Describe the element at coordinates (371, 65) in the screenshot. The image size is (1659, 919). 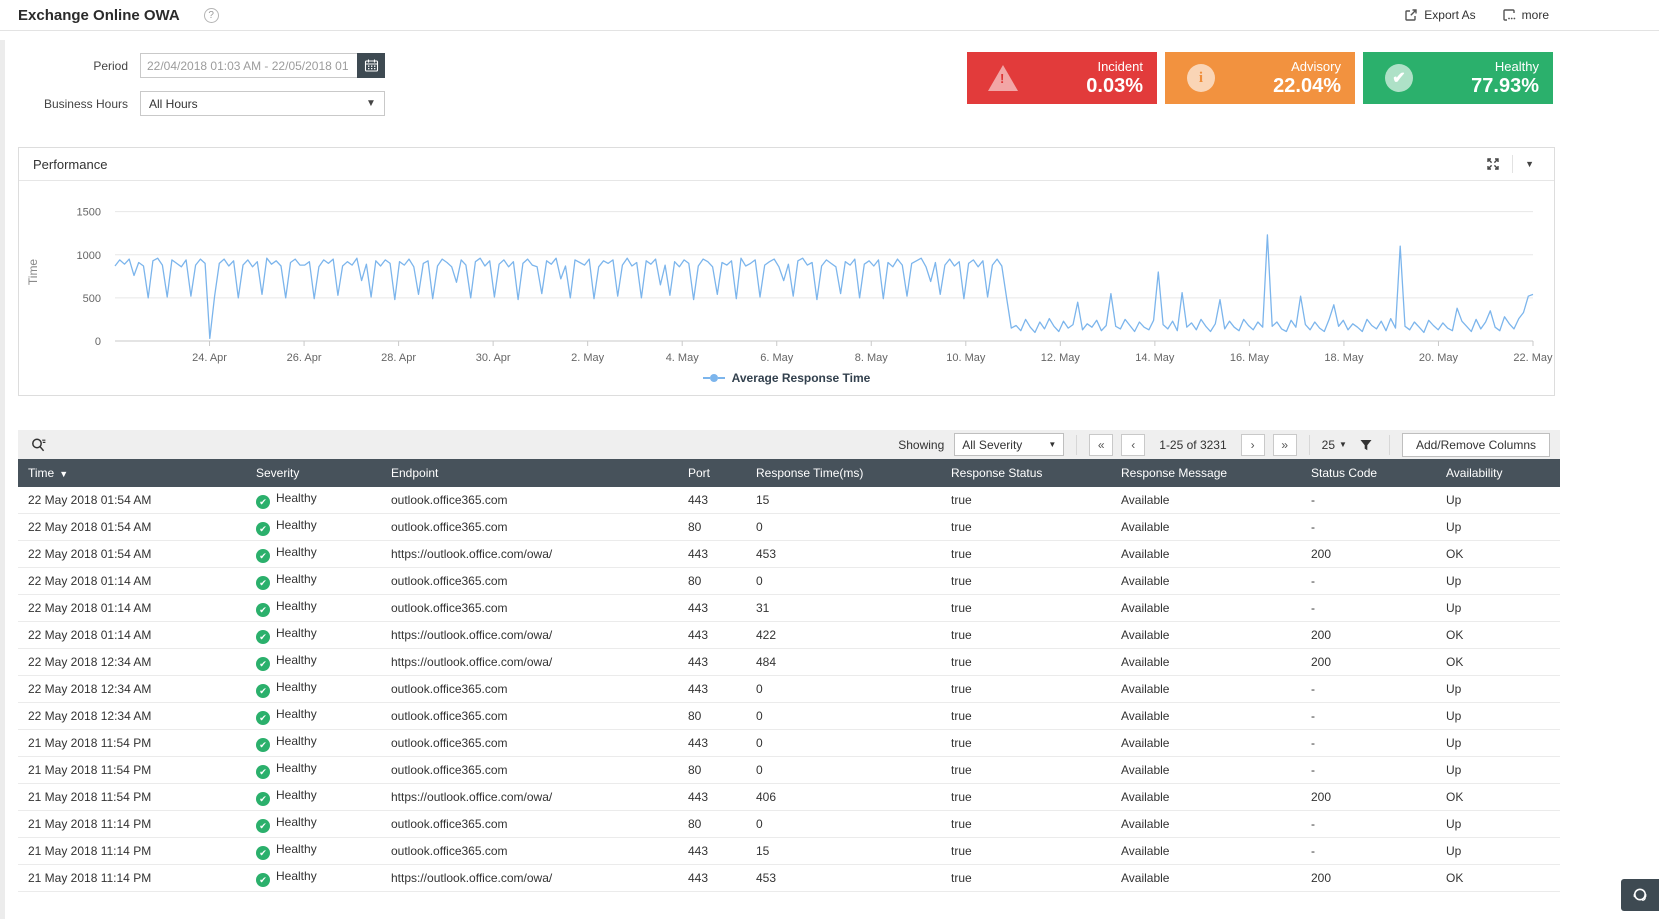
I see `calendar-button` at that location.